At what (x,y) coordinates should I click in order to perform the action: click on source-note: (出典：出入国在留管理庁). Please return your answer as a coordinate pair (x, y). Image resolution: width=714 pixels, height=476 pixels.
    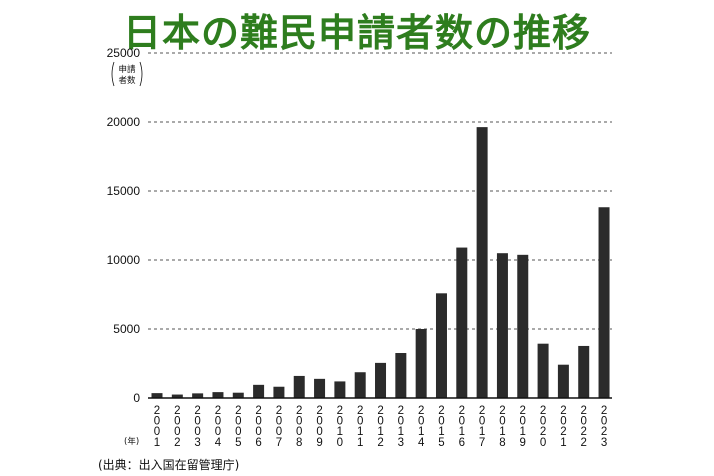
    Looking at the image, I should click on (169, 465).